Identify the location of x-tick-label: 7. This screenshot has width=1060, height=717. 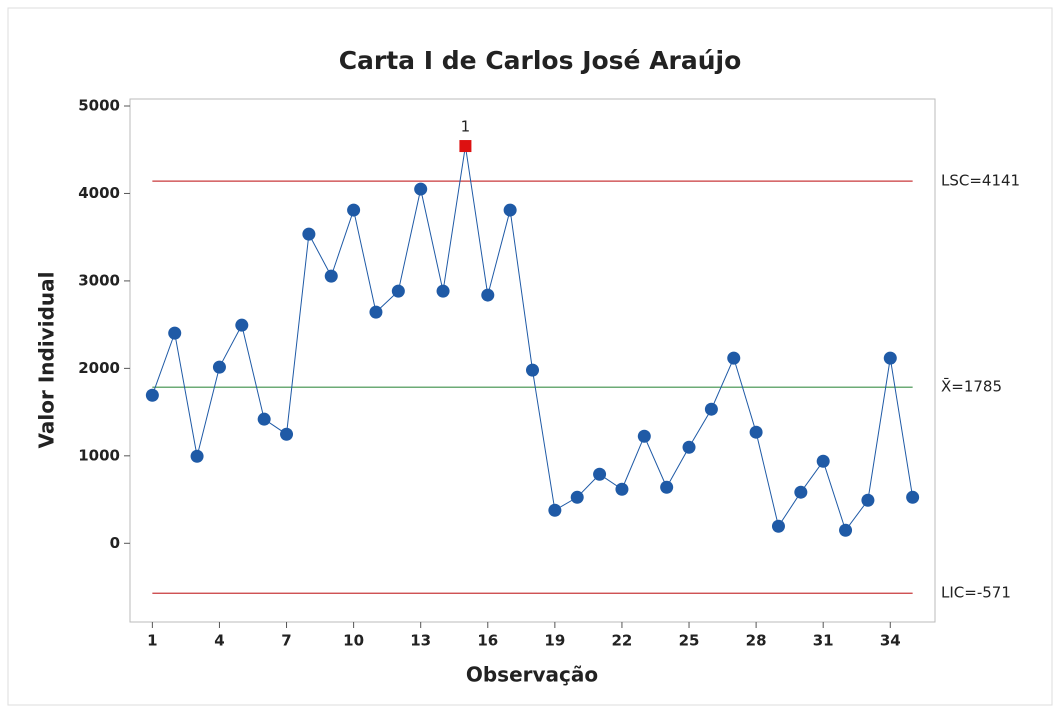
(286, 641).